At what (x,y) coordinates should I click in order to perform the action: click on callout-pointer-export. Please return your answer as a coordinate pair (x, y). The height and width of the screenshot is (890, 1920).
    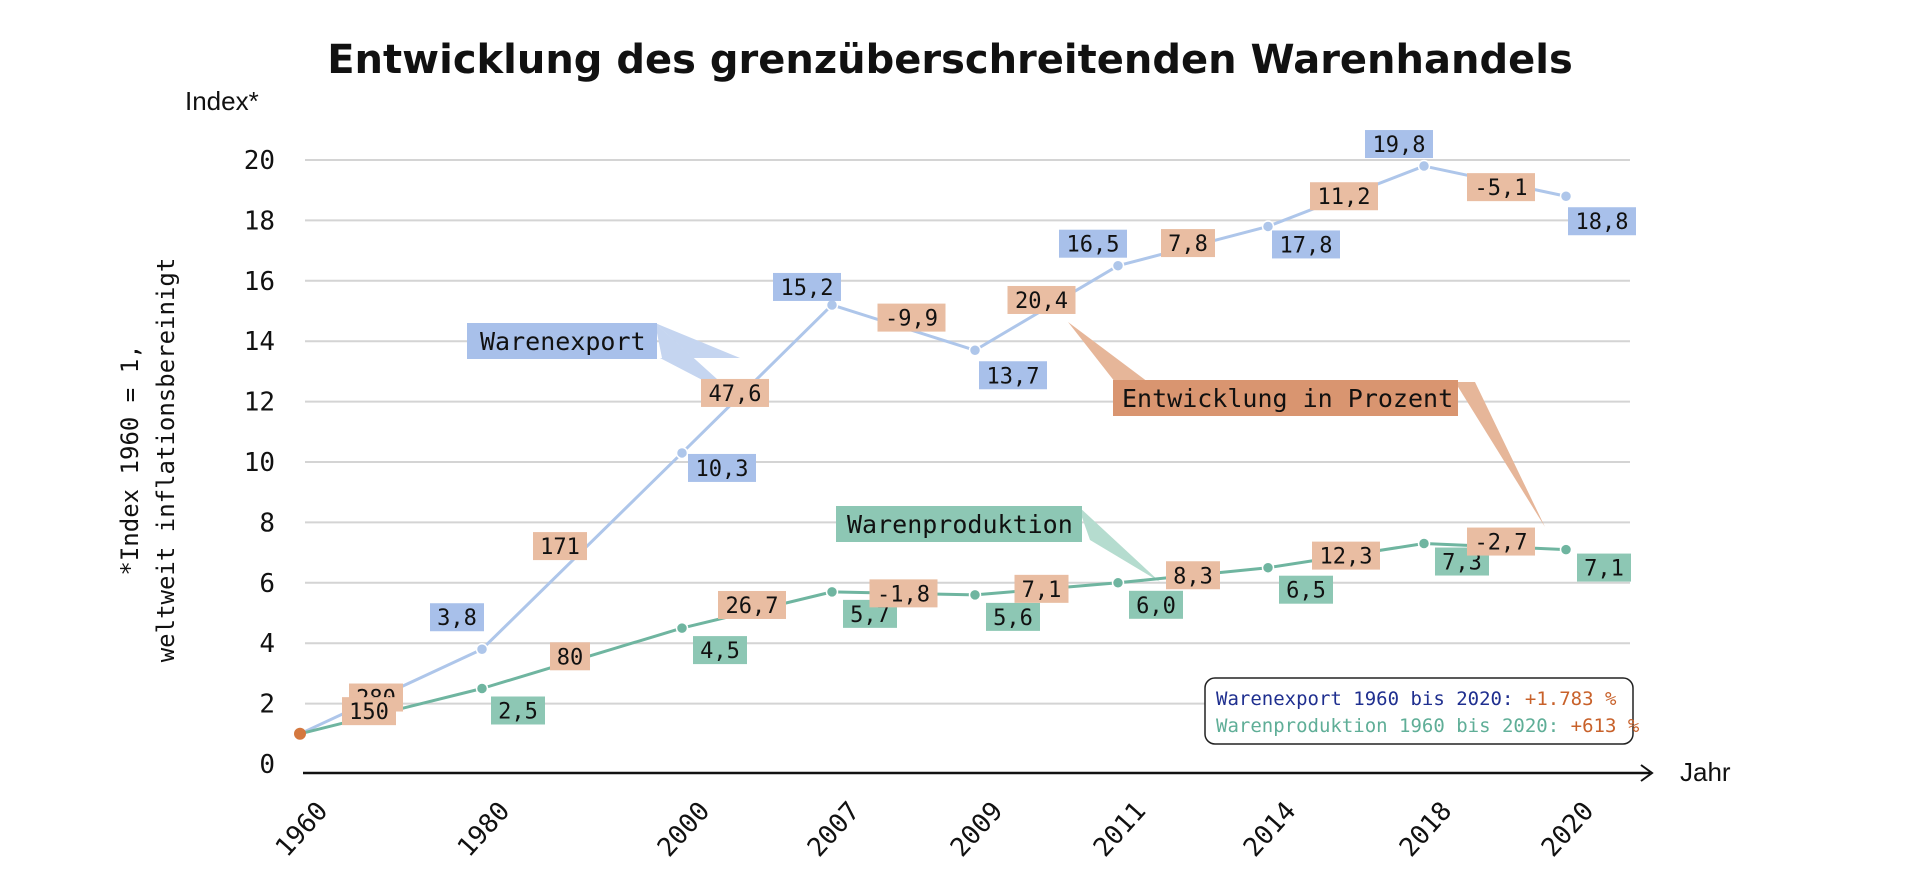
    Looking at the image, I should click on (697, 360).